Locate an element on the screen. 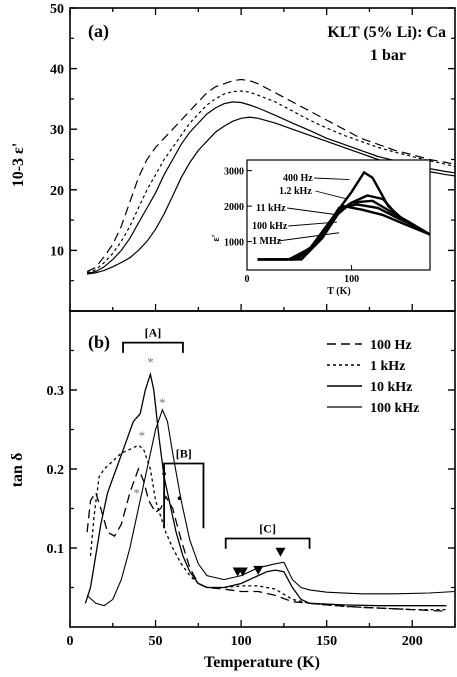  legend-label-100hz: 100 Hz is located at coordinates (391, 345).